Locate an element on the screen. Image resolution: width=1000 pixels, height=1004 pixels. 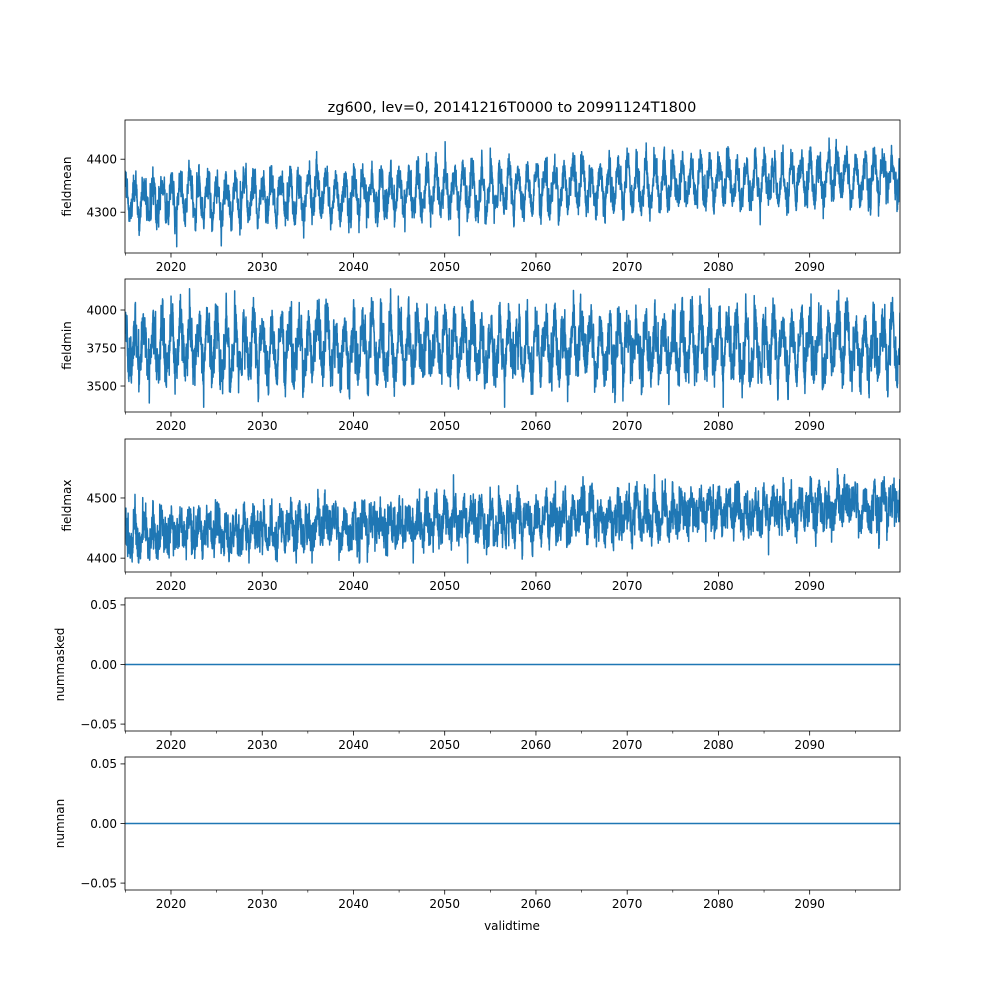
y-axis-label-nummasked: nummasked is located at coordinates (60, 665).